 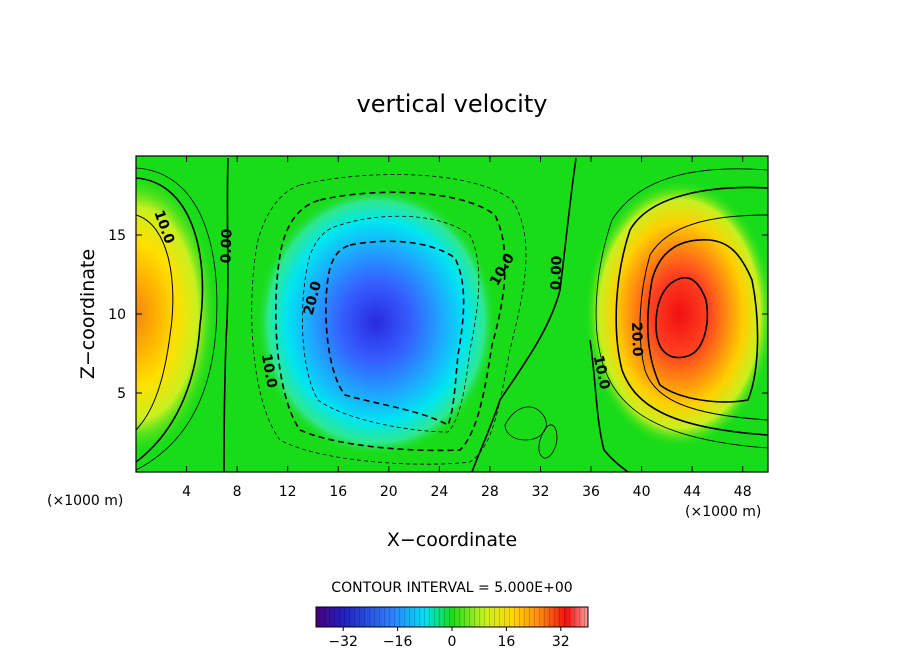 I want to click on y-unit-note: (×1000 m), so click(x=85, y=501).